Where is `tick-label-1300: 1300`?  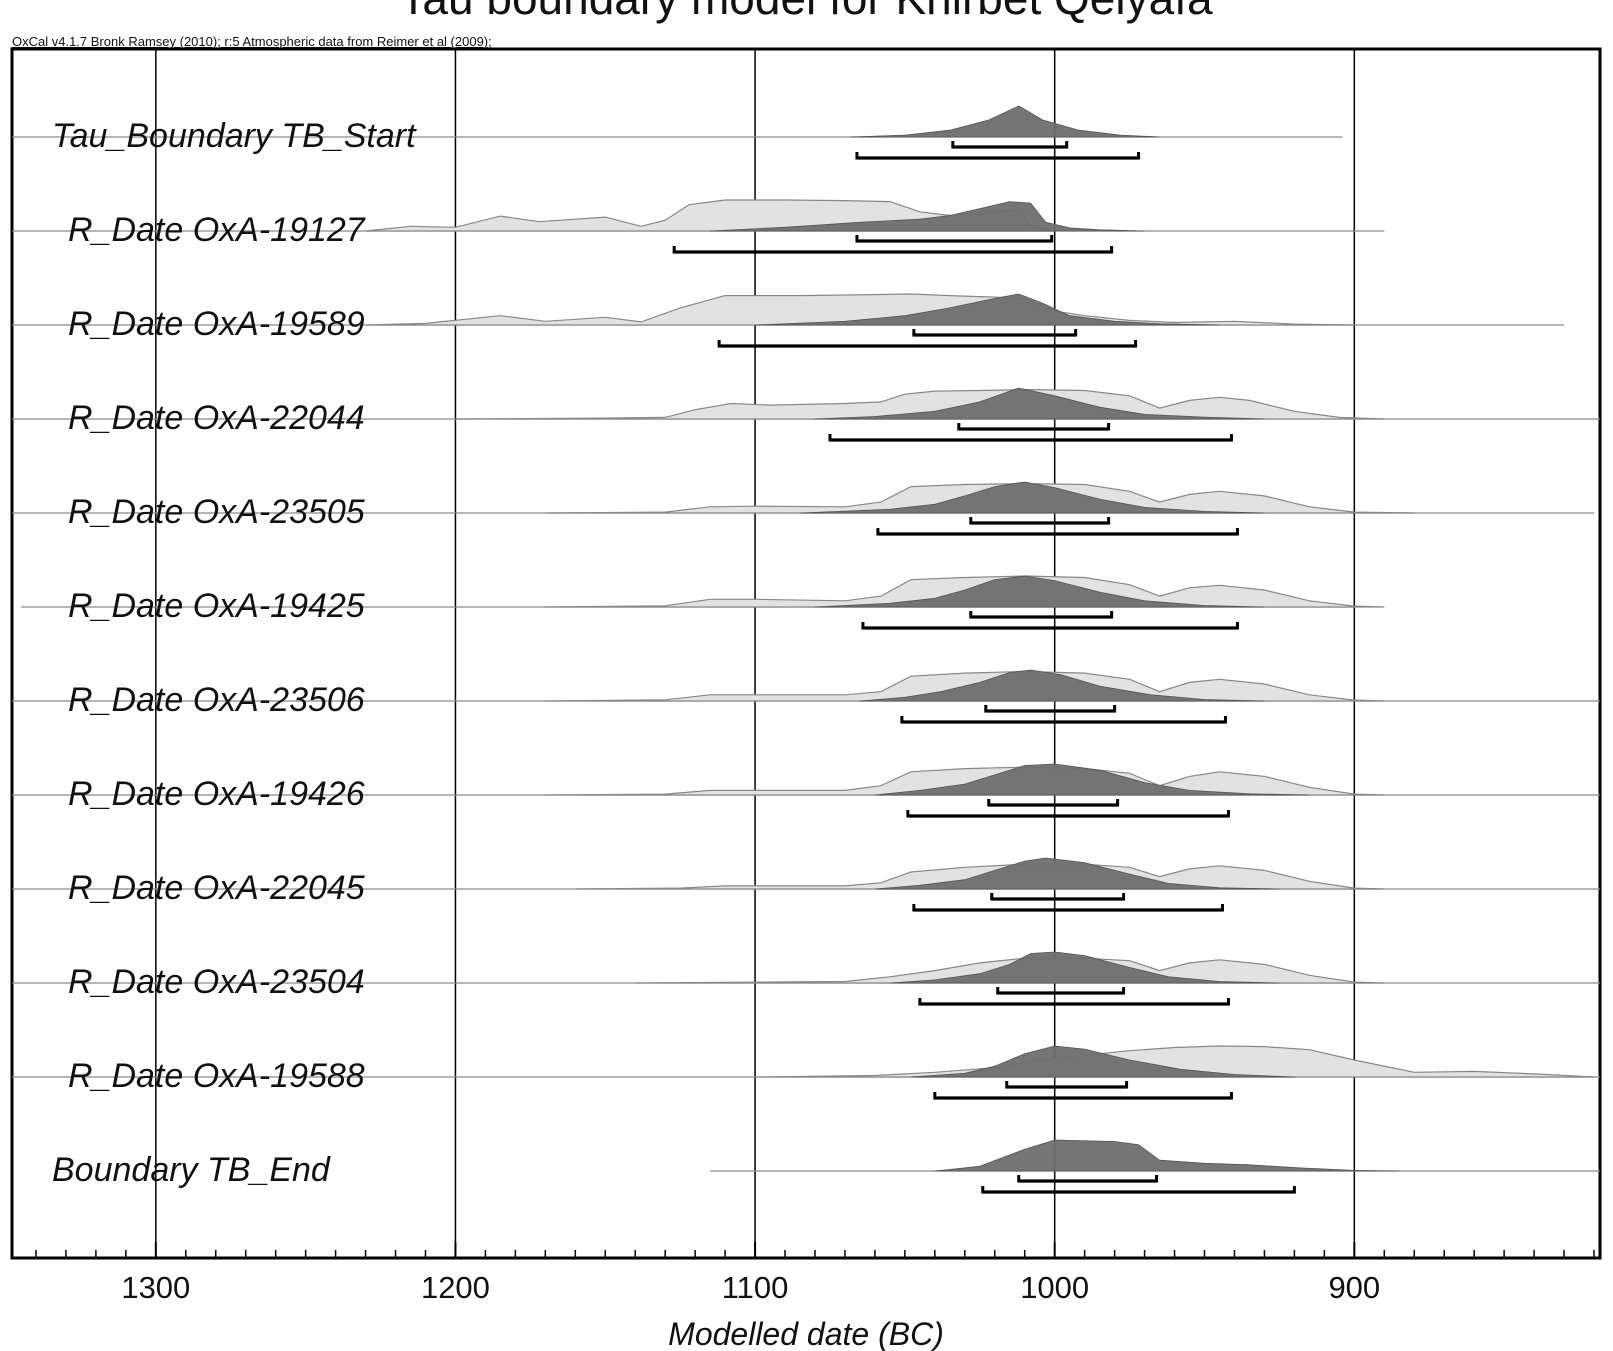 tick-label-1300: 1300 is located at coordinates (155, 1287).